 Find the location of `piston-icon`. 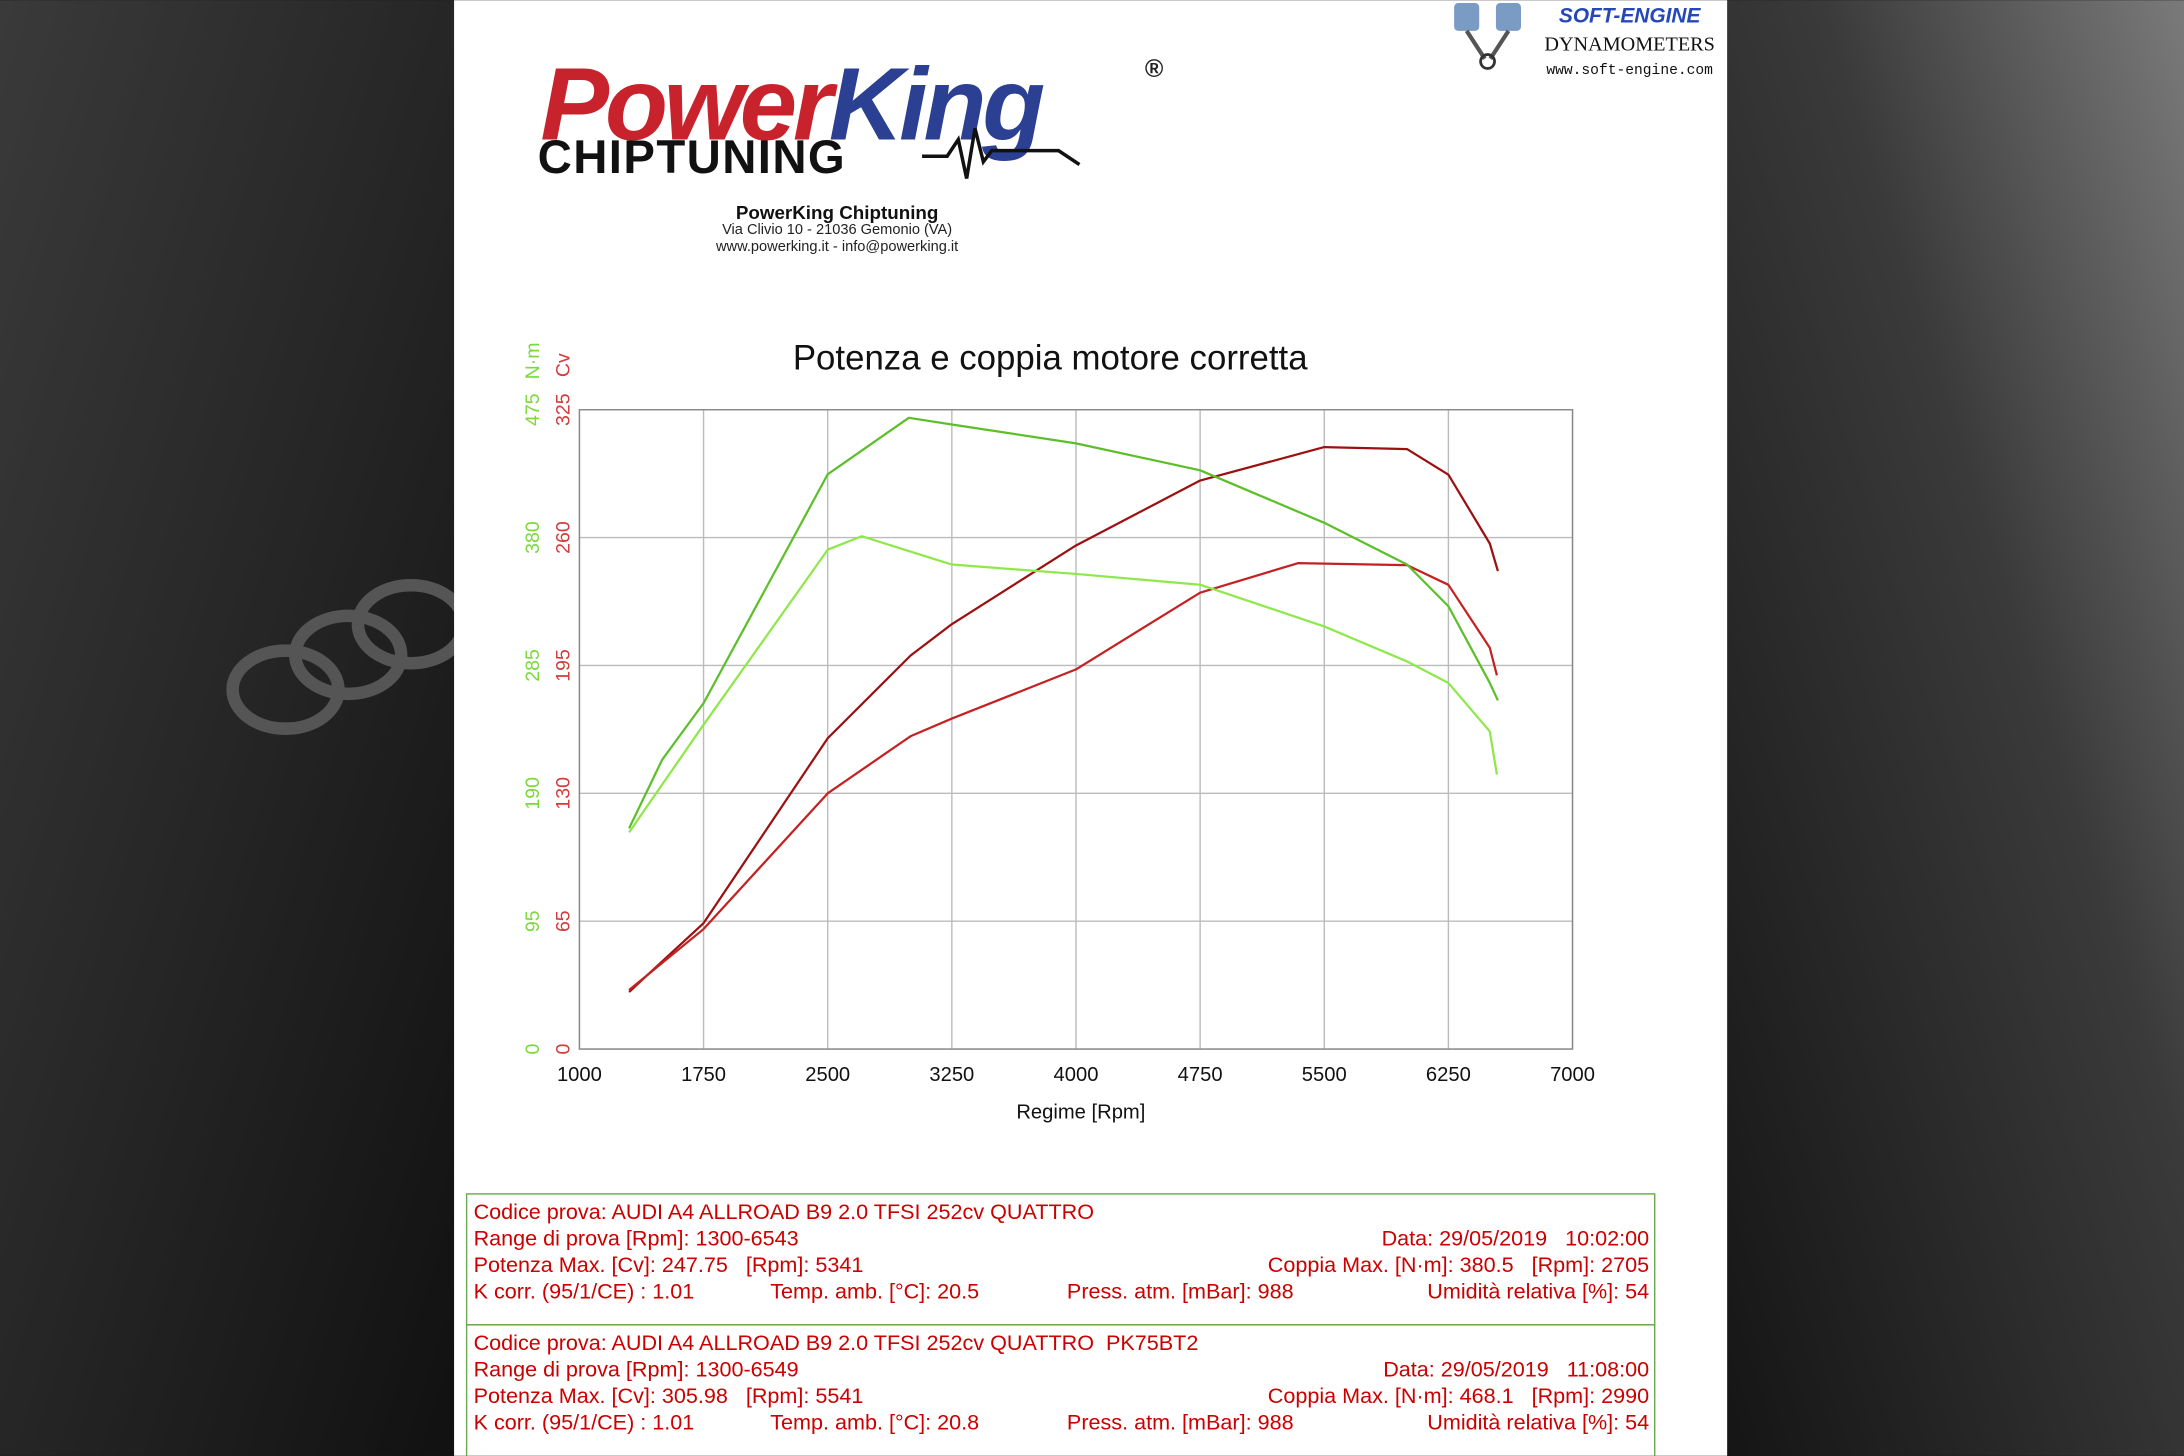

piston-icon is located at coordinates (1487, 36).